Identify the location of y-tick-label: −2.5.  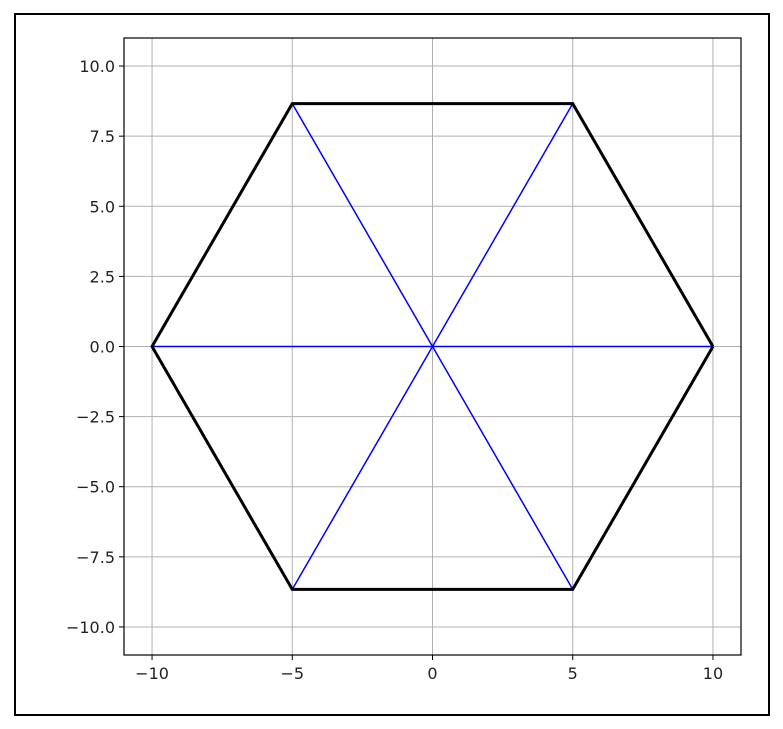
(95, 417).